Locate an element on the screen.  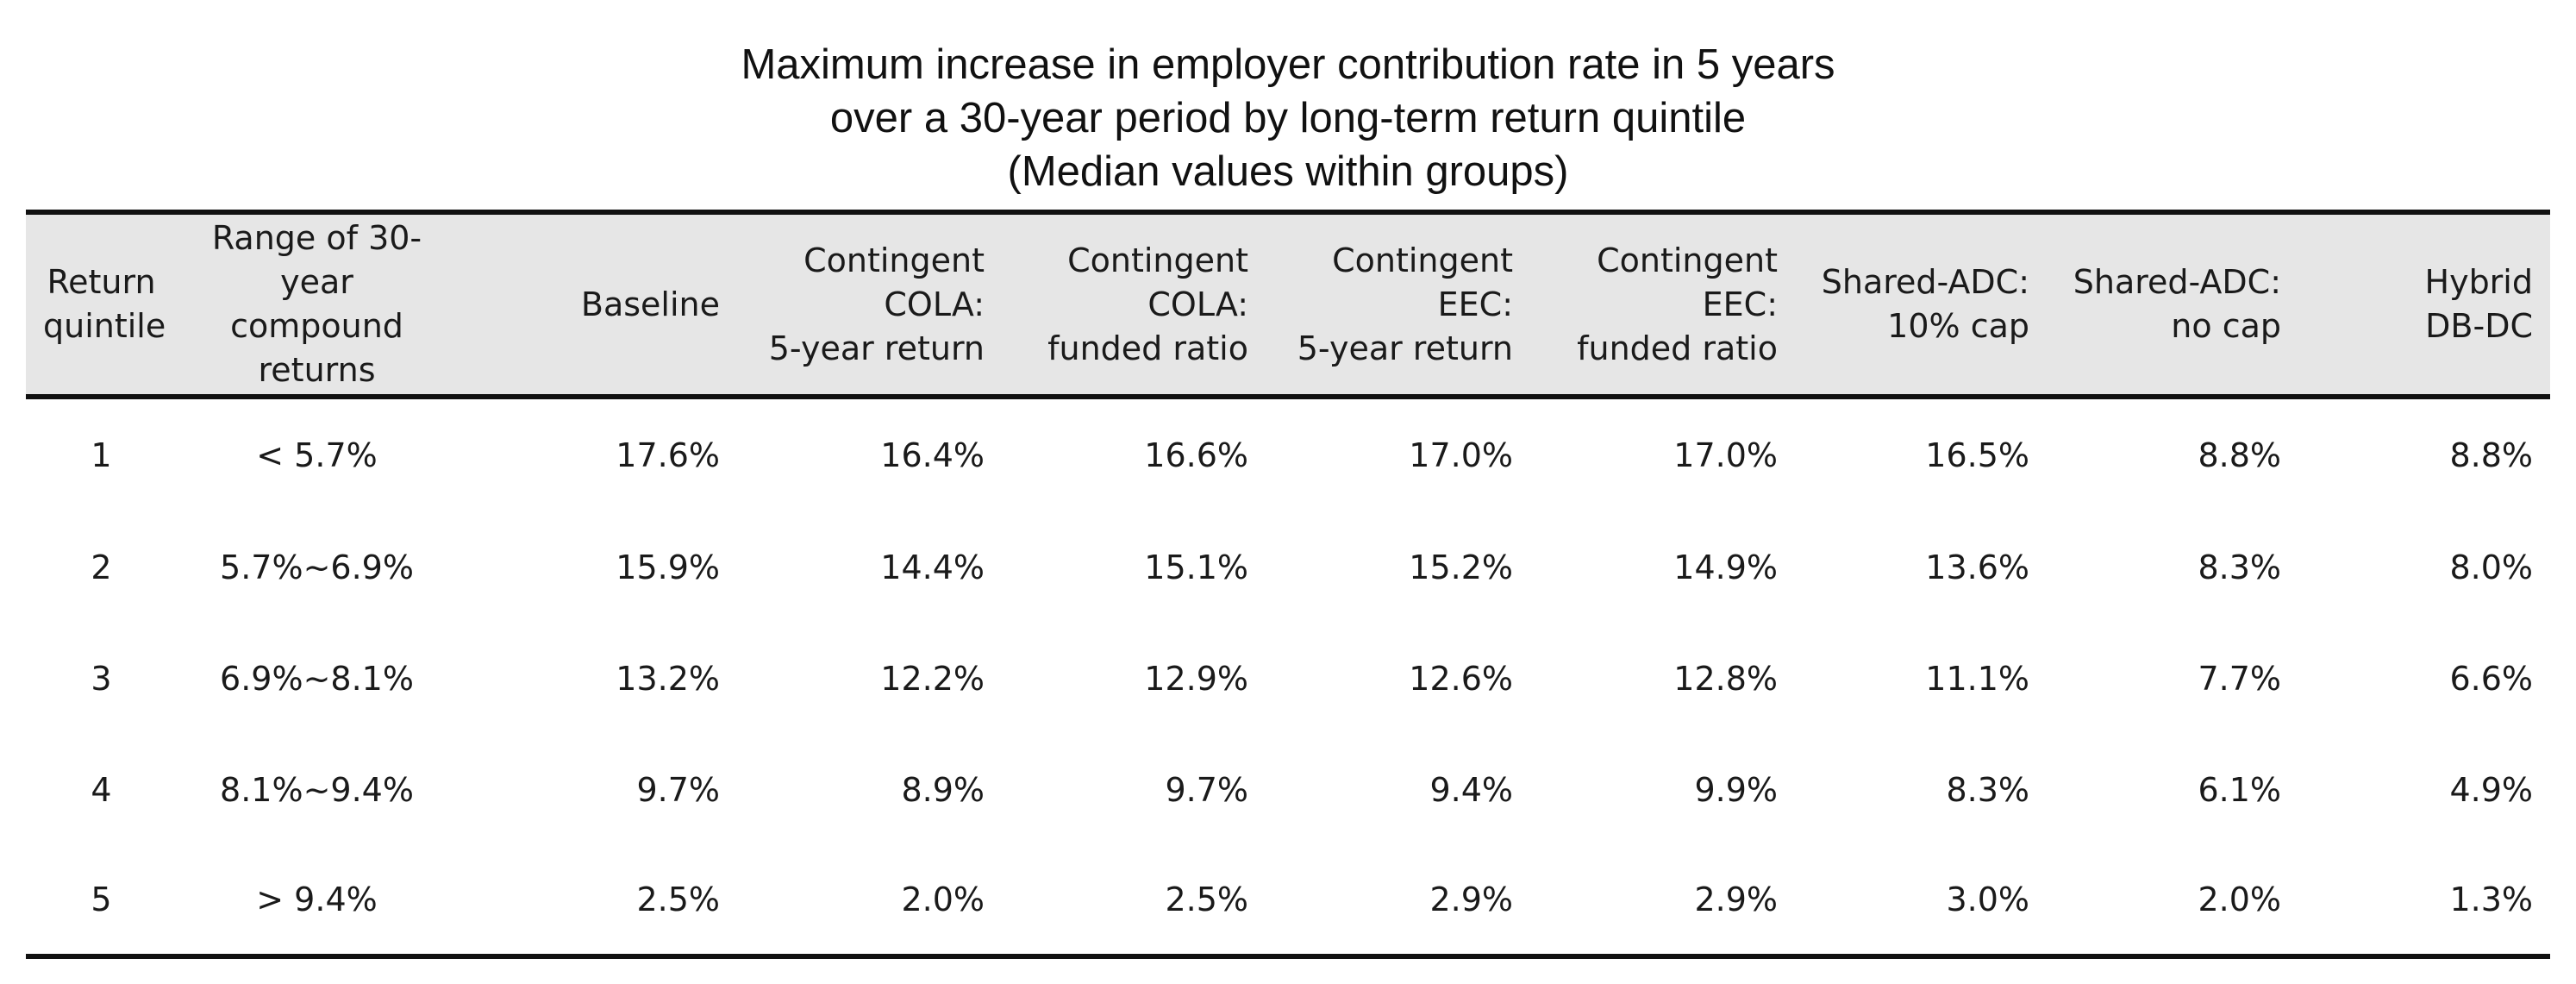
header-return-quintile: Return quintile is located at coordinates (101, 304).